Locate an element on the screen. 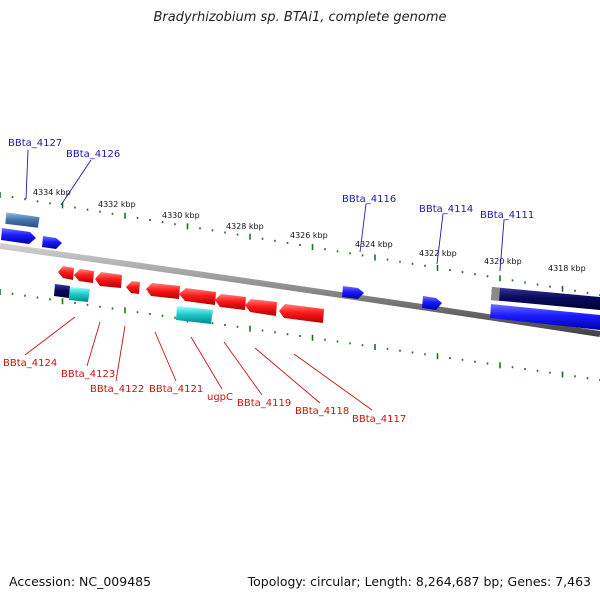 The image size is (600, 600). gene-bbta-4127-outer is located at coordinates (18, 236).